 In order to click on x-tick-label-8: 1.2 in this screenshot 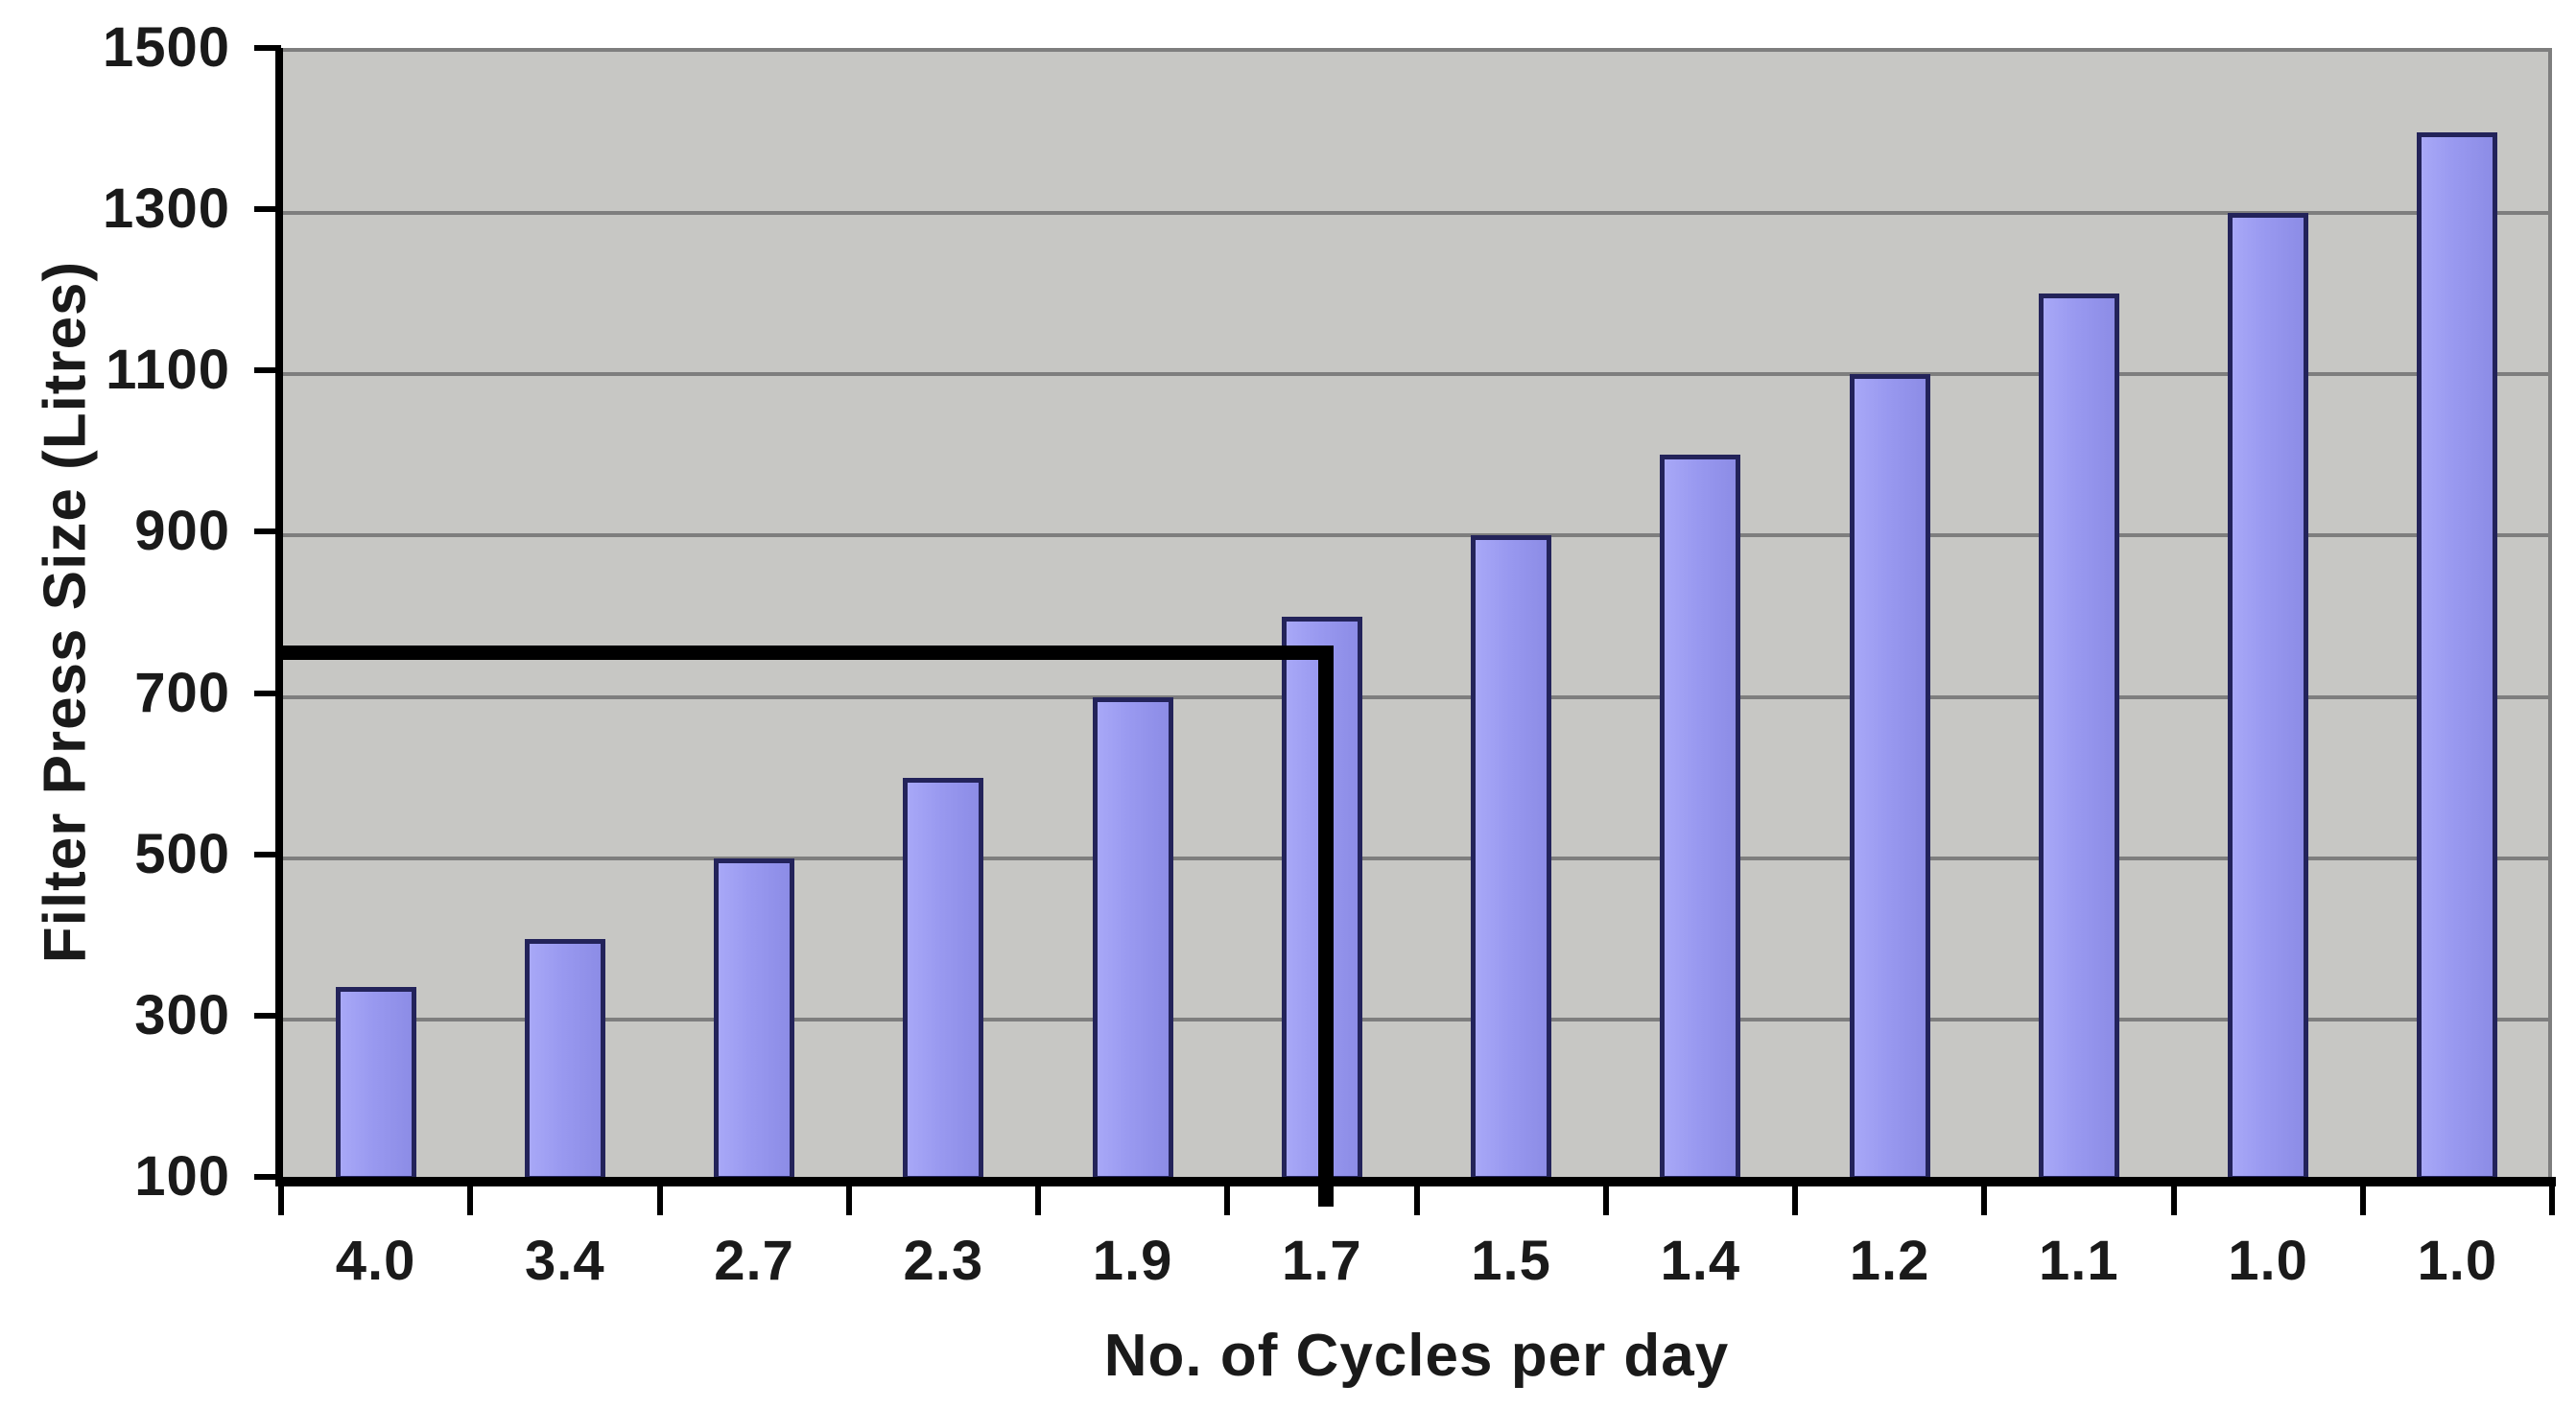, I will do `click(1890, 1261)`.